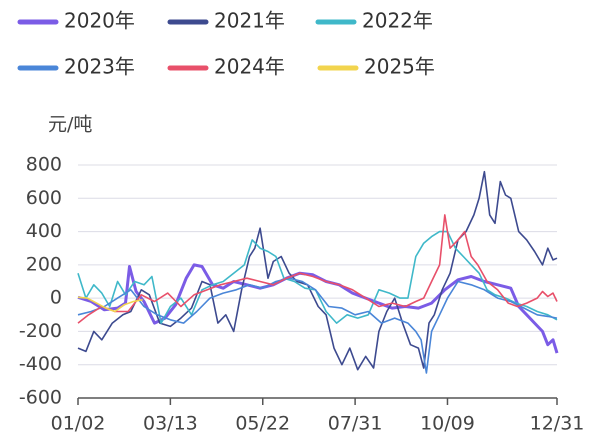 This screenshot has width=594, height=439. What do you see at coordinates (110, 304) in the screenshot?
I see `series-line` at bounding box center [110, 304].